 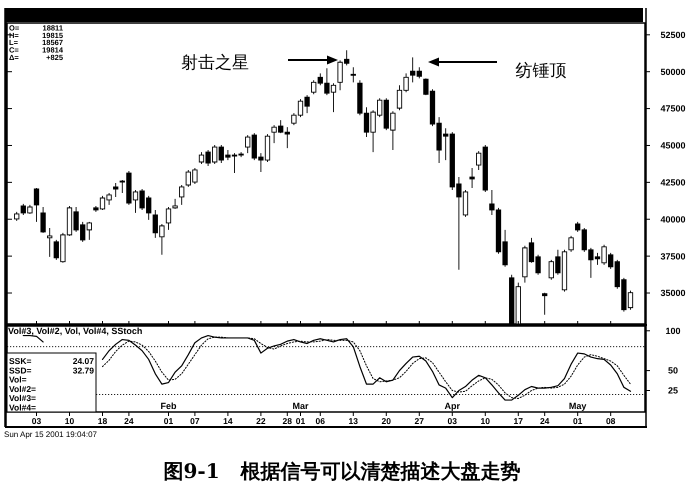 What do you see at coordinates (387, 421) in the screenshot?
I see `x-tick-label: 20` at bounding box center [387, 421].